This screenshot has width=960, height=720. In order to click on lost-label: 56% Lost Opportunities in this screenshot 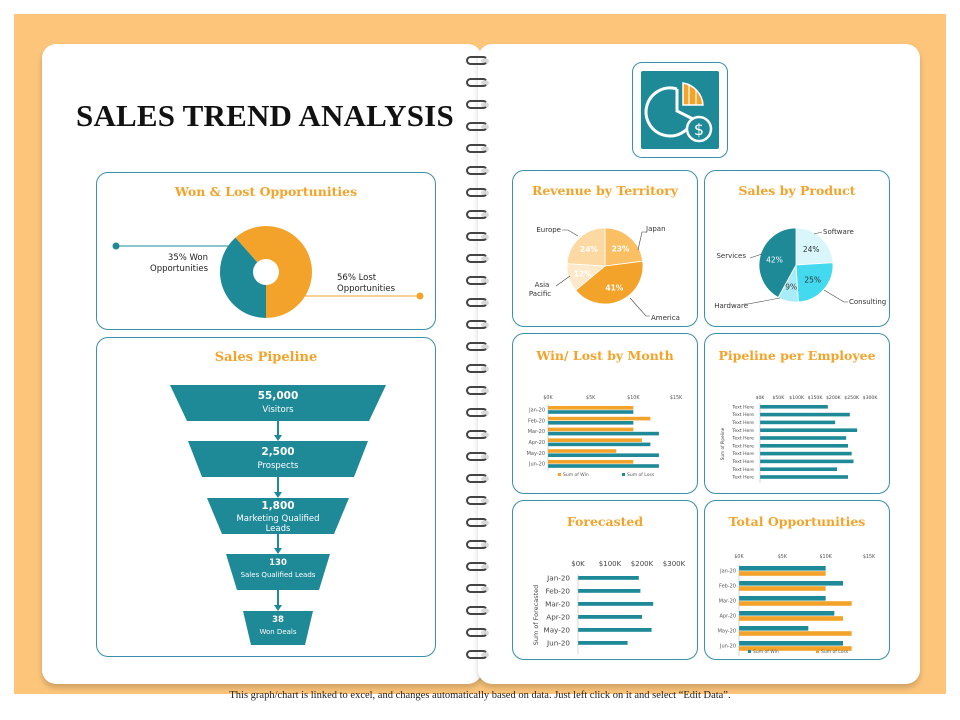, I will do `click(377, 284)`.